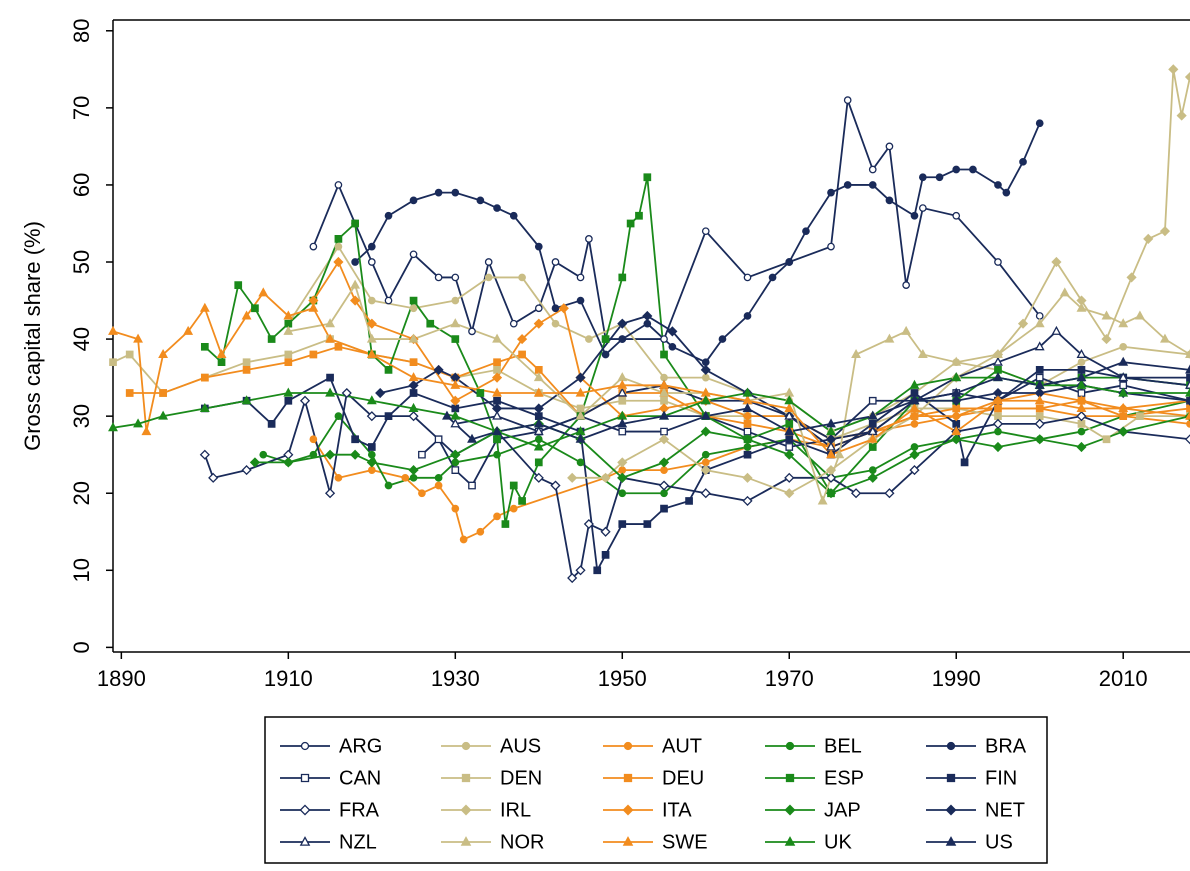  What do you see at coordinates (81, 570) in the screenshot?
I see `y-tick-label: 10` at bounding box center [81, 570].